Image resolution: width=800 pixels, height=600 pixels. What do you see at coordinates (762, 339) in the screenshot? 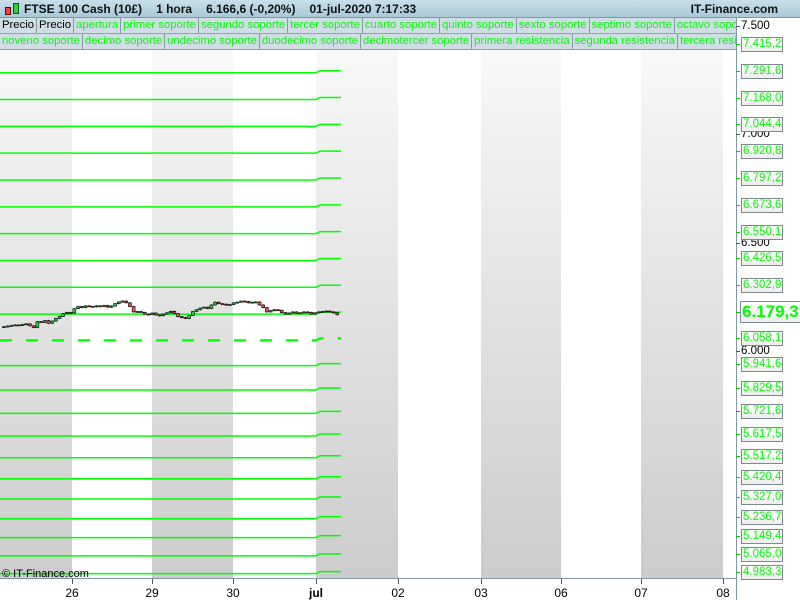
I see `level-label: 6.058,1` at bounding box center [762, 339].